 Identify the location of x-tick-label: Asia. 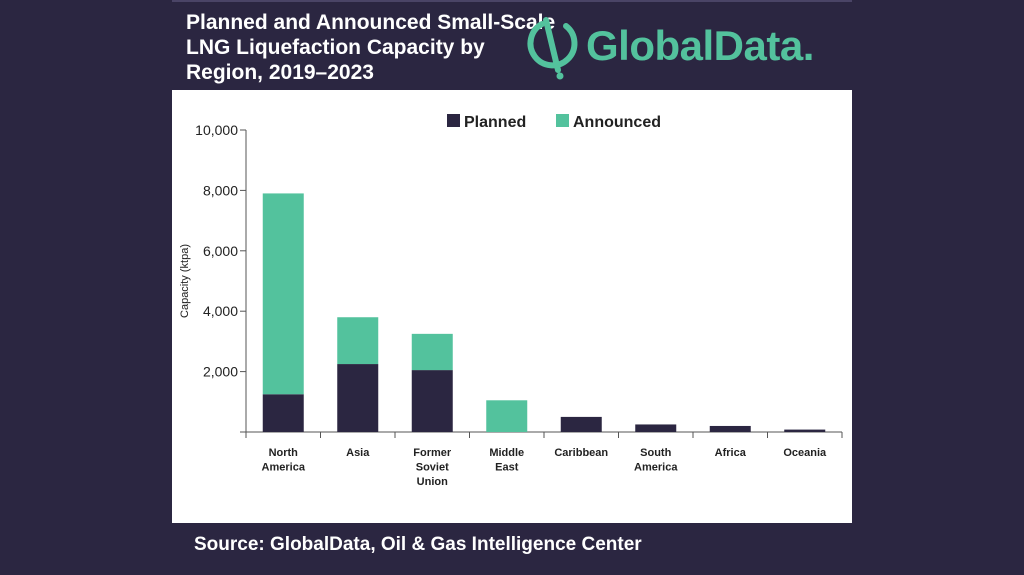
(358, 453).